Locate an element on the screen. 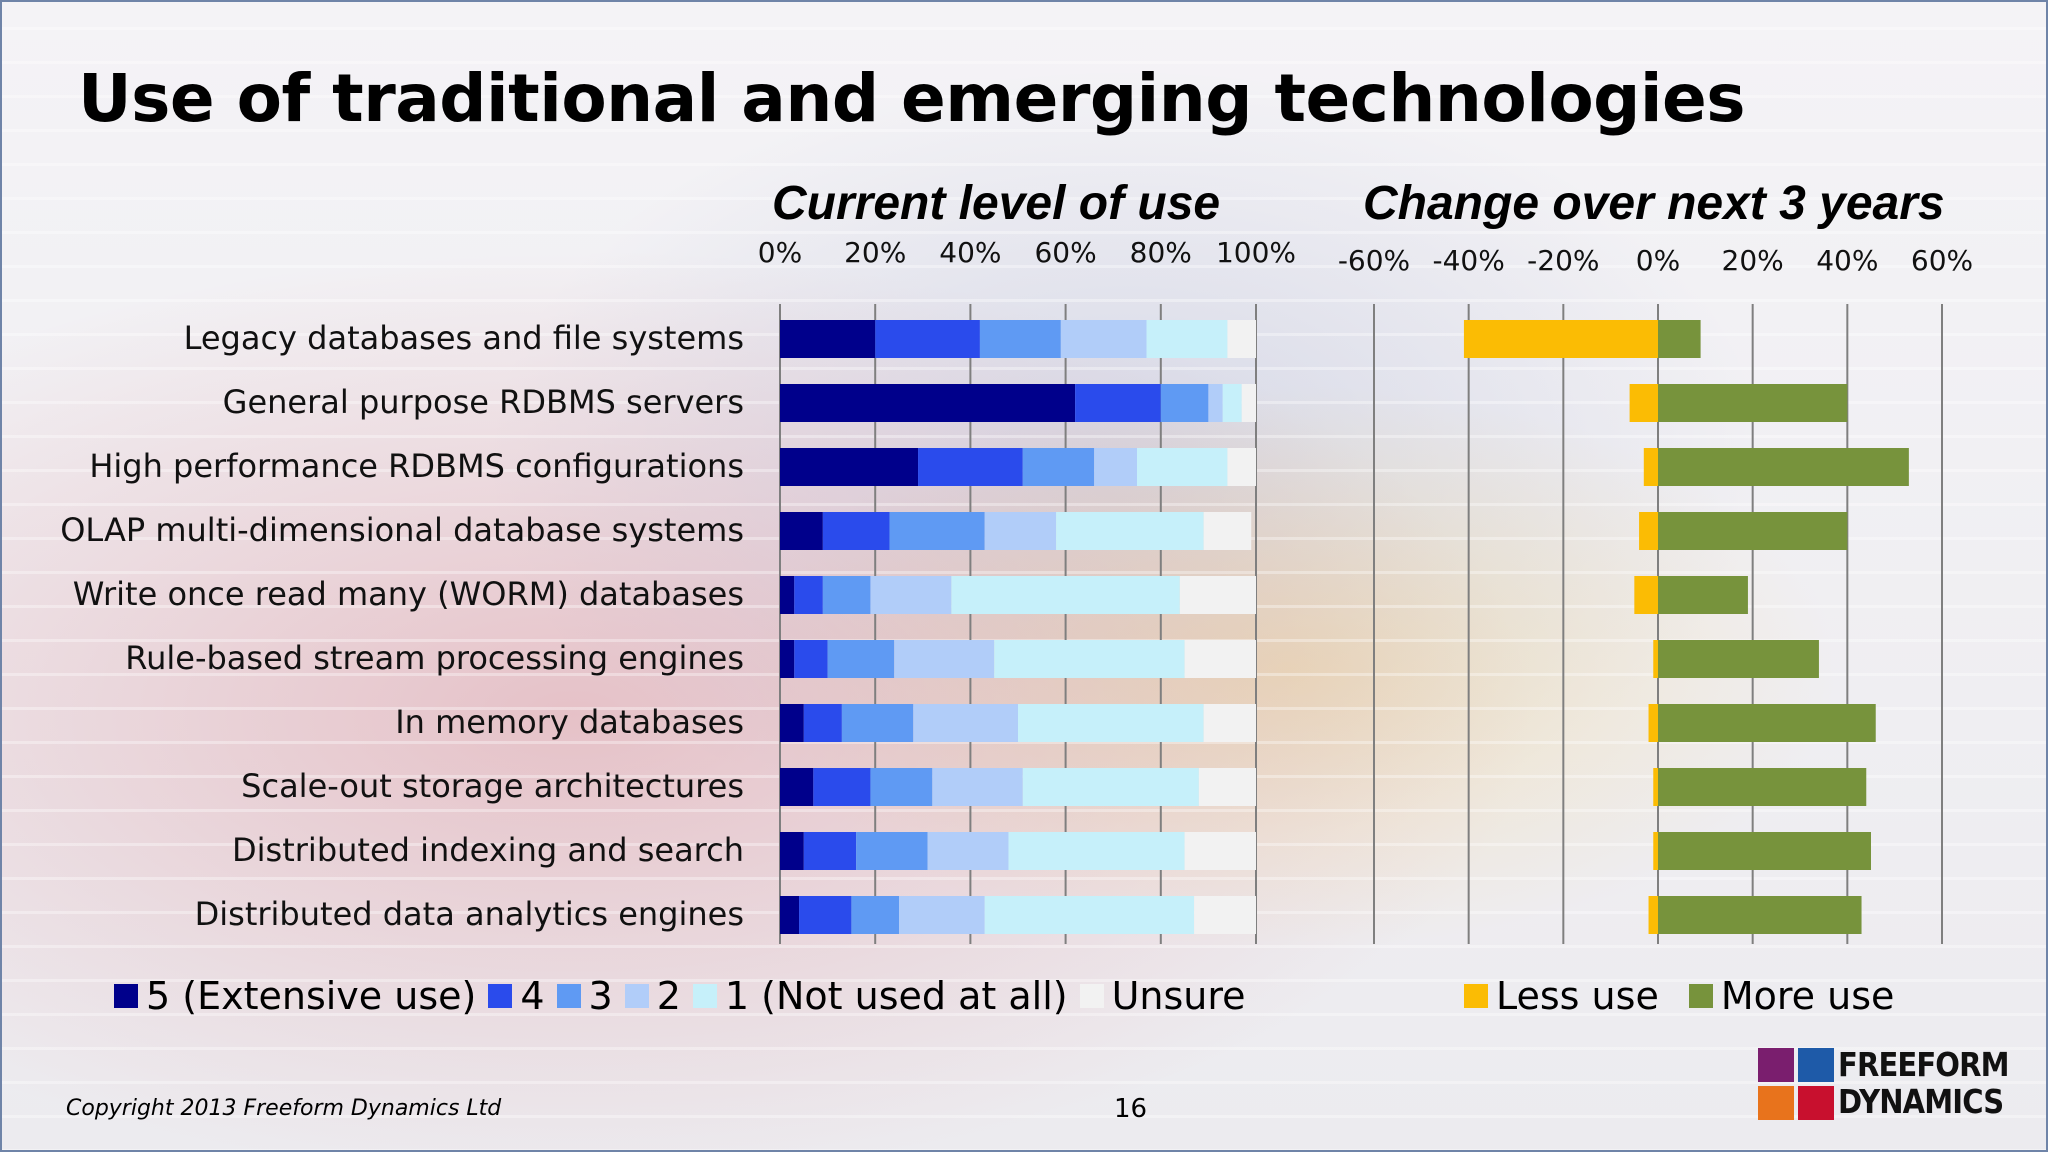 The width and height of the screenshot is (2048, 1152). change-x-tick-label: 60% is located at coordinates (1942, 260).